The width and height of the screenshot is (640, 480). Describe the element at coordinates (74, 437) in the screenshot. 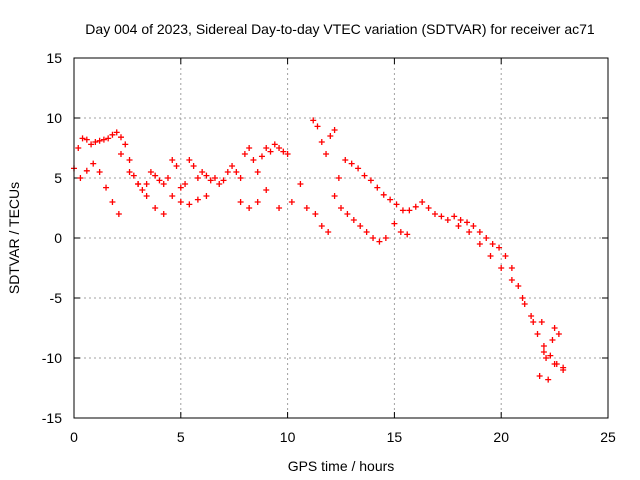

I see `x-tick-label: 0` at that location.